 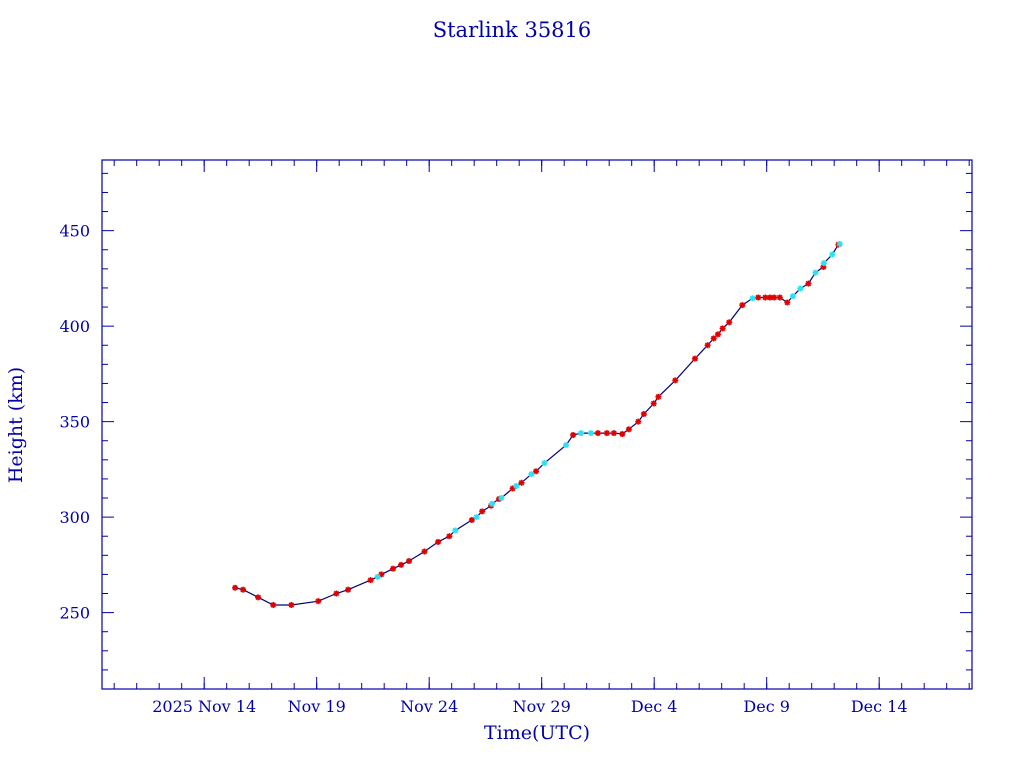 What do you see at coordinates (537, 733) in the screenshot?
I see `x-axis-label: Time(UTC)` at bounding box center [537, 733].